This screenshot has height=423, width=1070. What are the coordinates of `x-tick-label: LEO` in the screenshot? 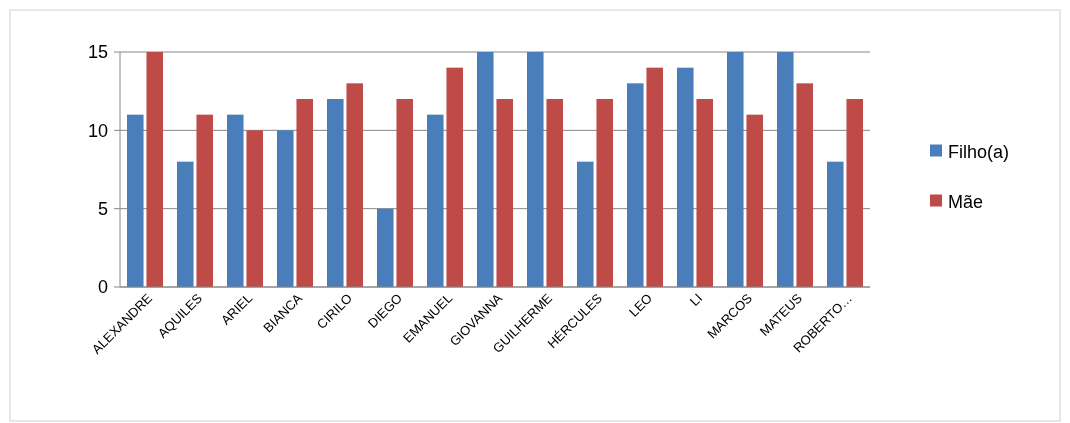 It's located at (641, 305).